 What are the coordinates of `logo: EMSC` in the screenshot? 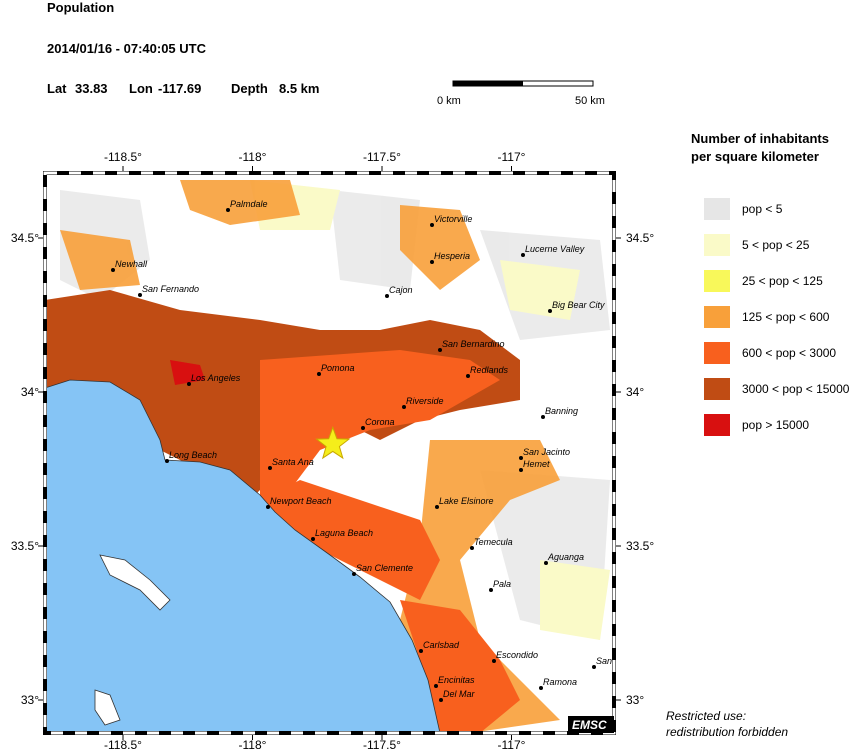 It's located at (589, 725).